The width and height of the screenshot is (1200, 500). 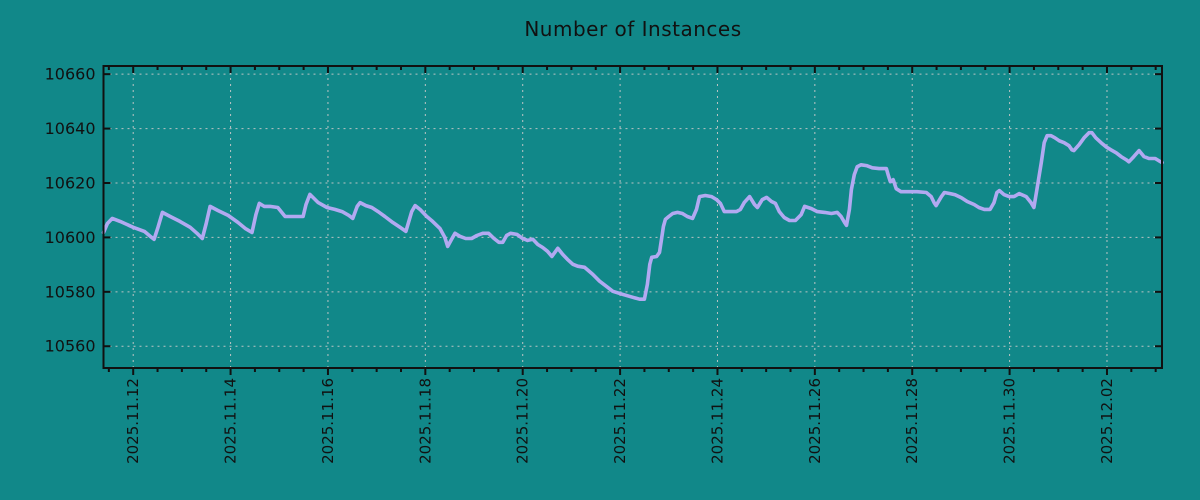 What do you see at coordinates (70, 291) in the screenshot?
I see `y-tick-label: 10580` at bounding box center [70, 291].